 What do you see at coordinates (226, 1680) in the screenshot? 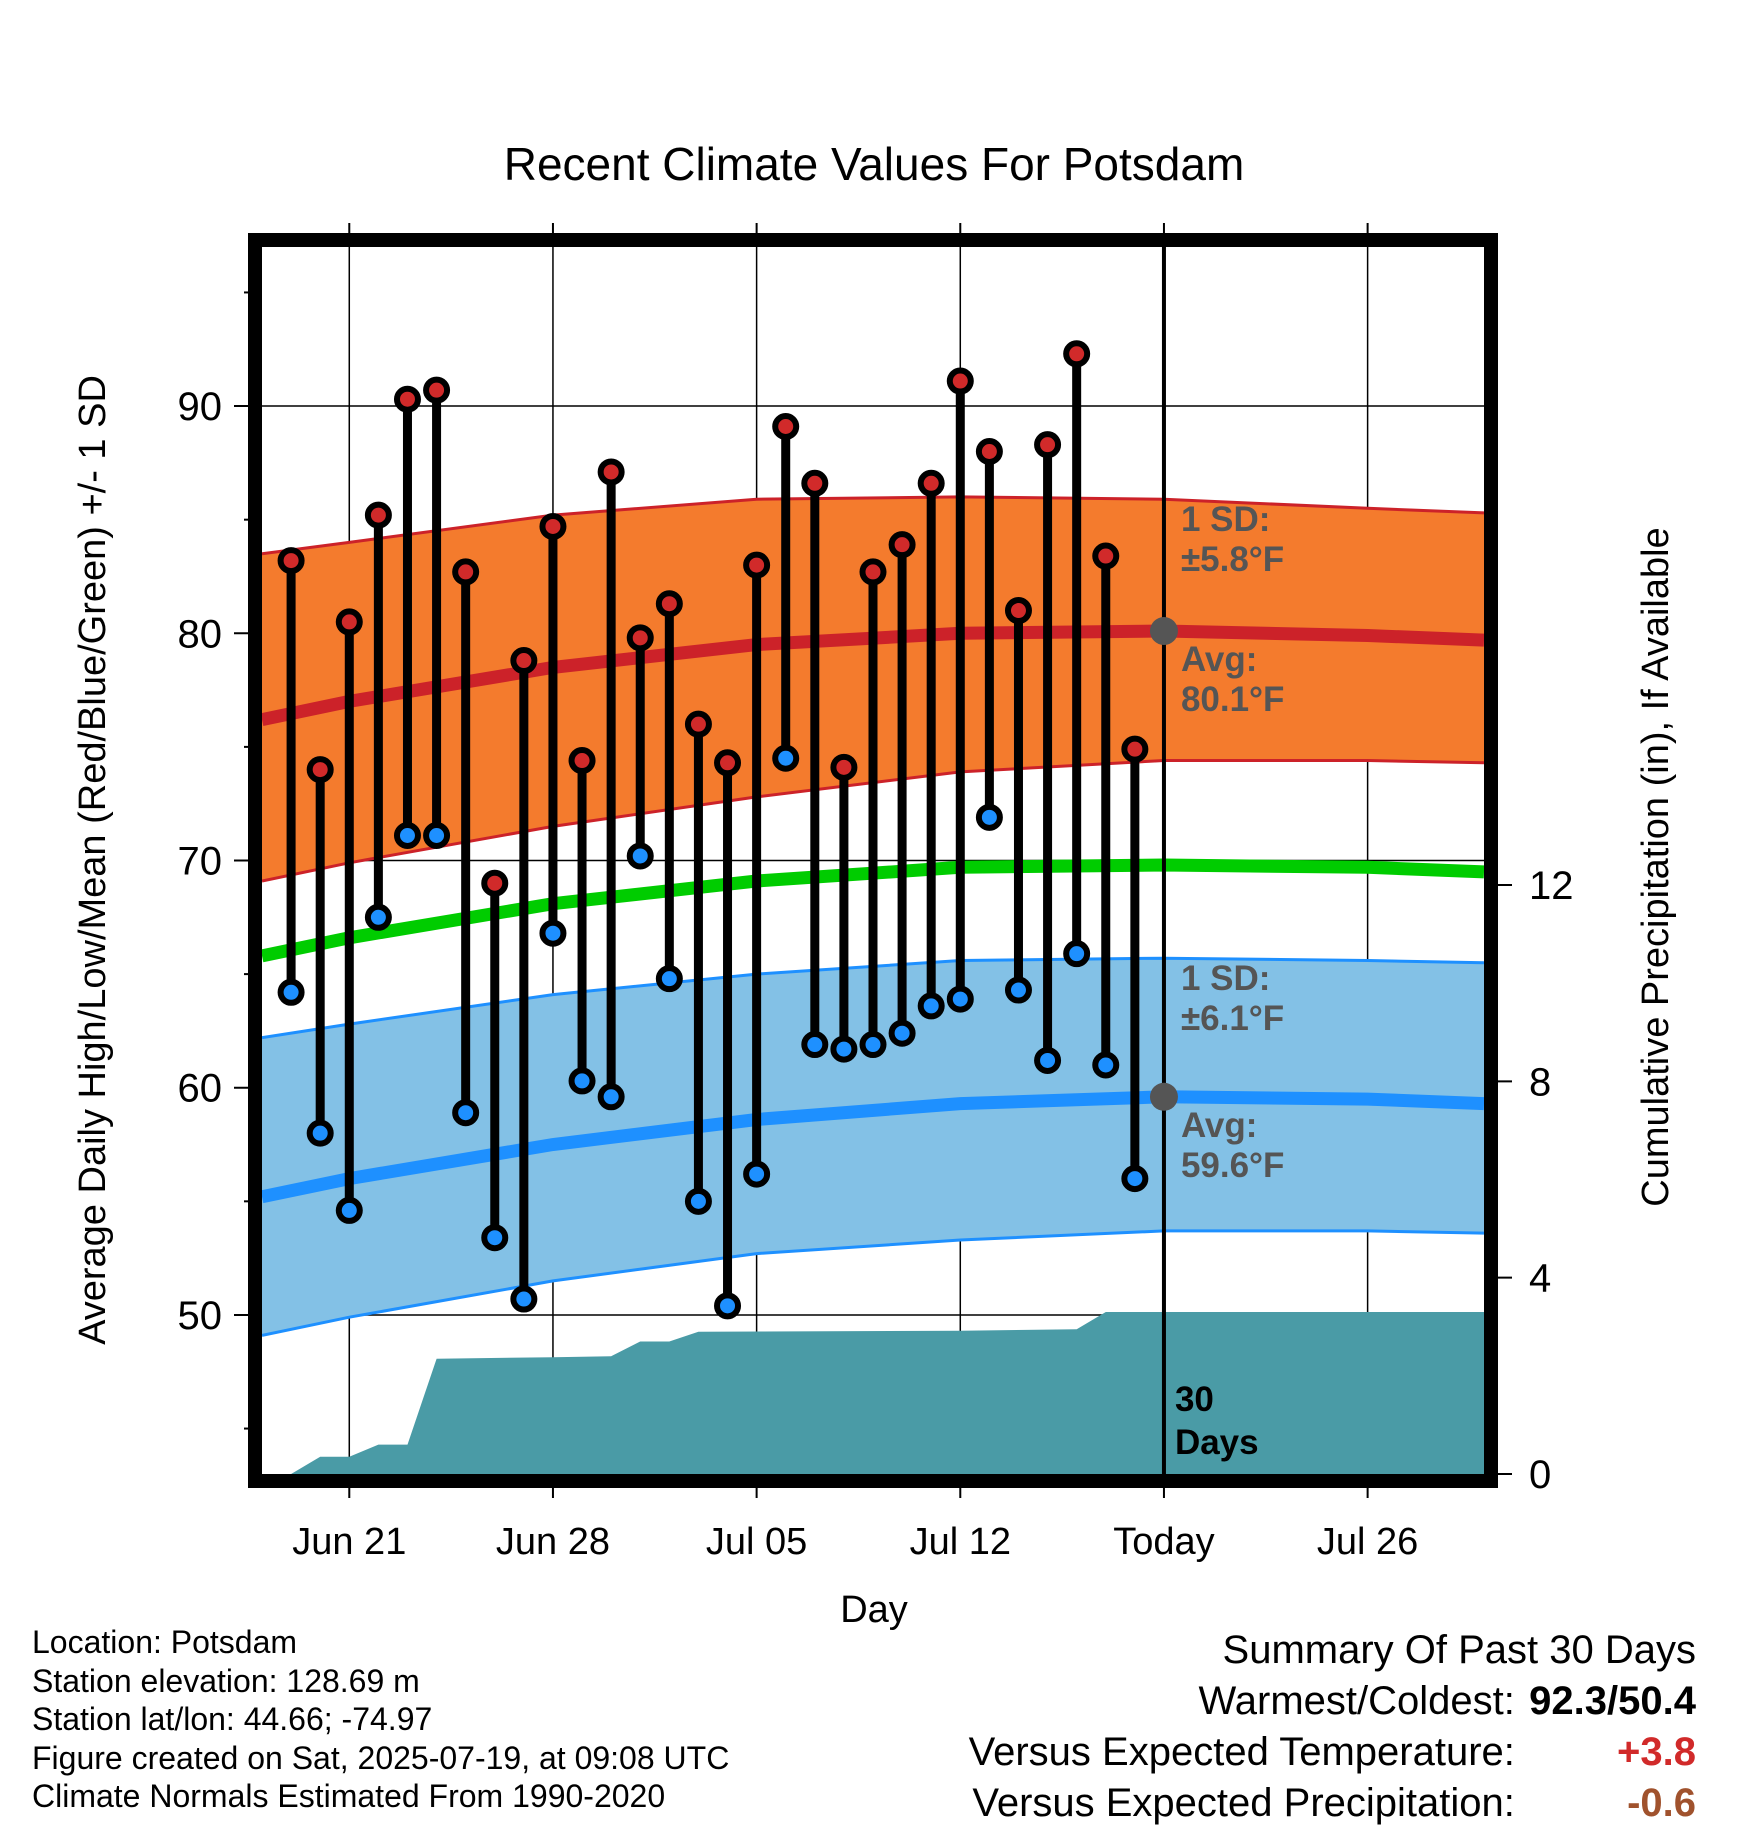
I see `elevation-text: Station elevation: 128.69 m` at bounding box center [226, 1680].